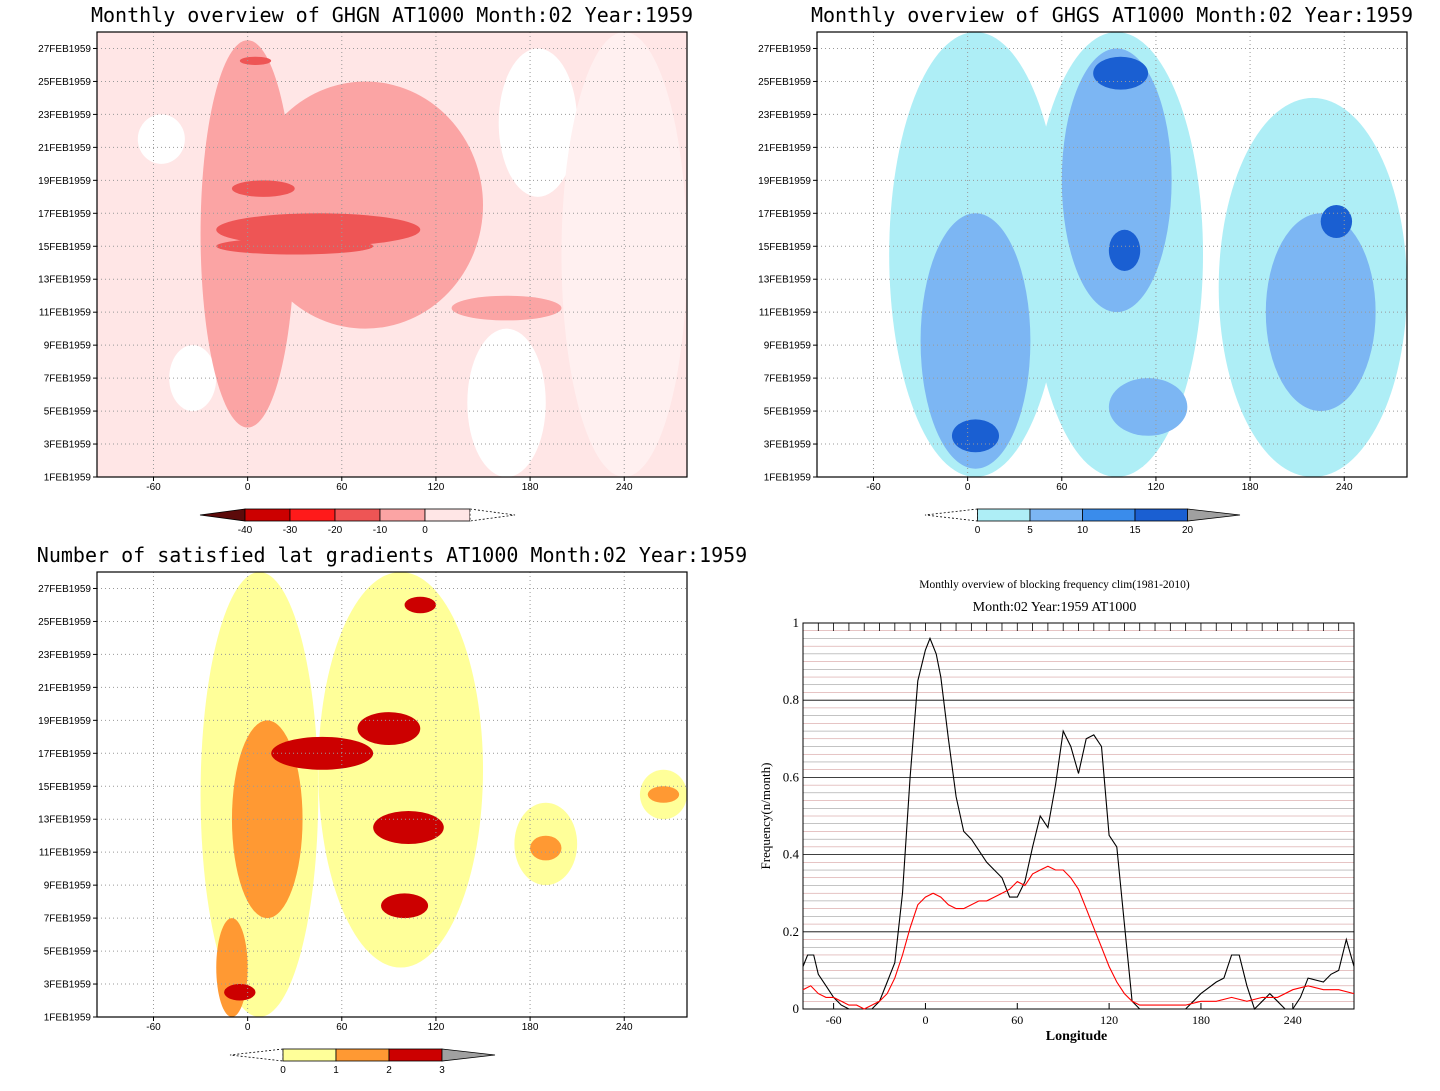  What do you see at coordinates (401, 770) in the screenshot?
I see `halo-region` at bounding box center [401, 770].